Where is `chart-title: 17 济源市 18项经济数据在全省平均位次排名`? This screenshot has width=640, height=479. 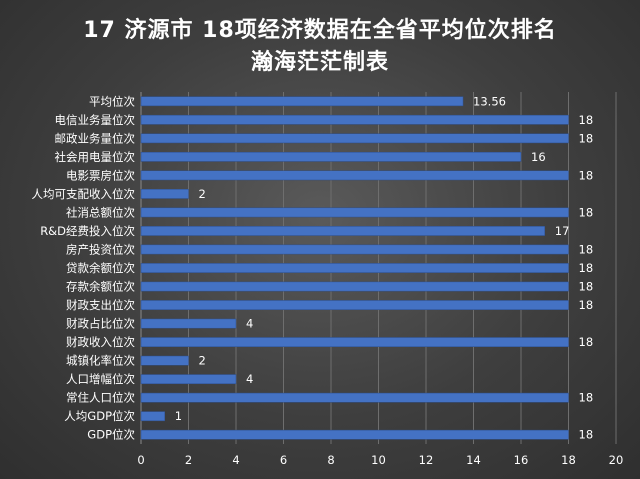
chart-title: 17 济源市 18项经济数据在全省平均位次排名 is located at coordinates (320, 30).